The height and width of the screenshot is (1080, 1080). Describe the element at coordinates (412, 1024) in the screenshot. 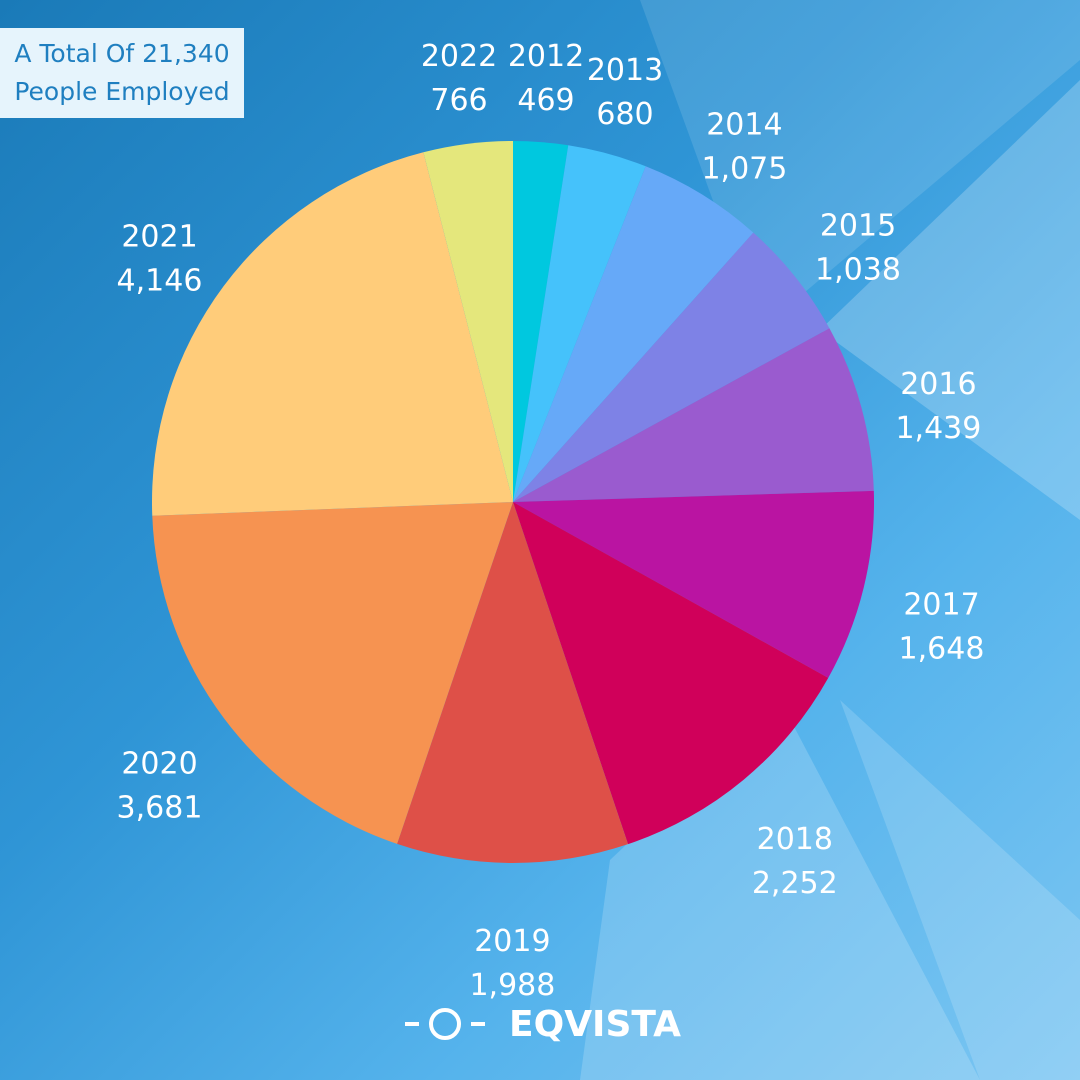

I see `logo-dash-left` at that location.